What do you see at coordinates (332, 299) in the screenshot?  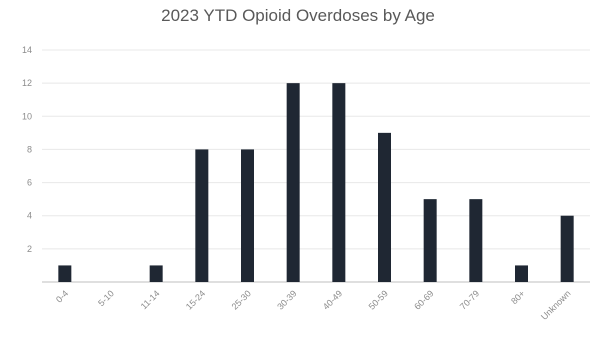 I see `x-tick-label: 40-49` at bounding box center [332, 299].